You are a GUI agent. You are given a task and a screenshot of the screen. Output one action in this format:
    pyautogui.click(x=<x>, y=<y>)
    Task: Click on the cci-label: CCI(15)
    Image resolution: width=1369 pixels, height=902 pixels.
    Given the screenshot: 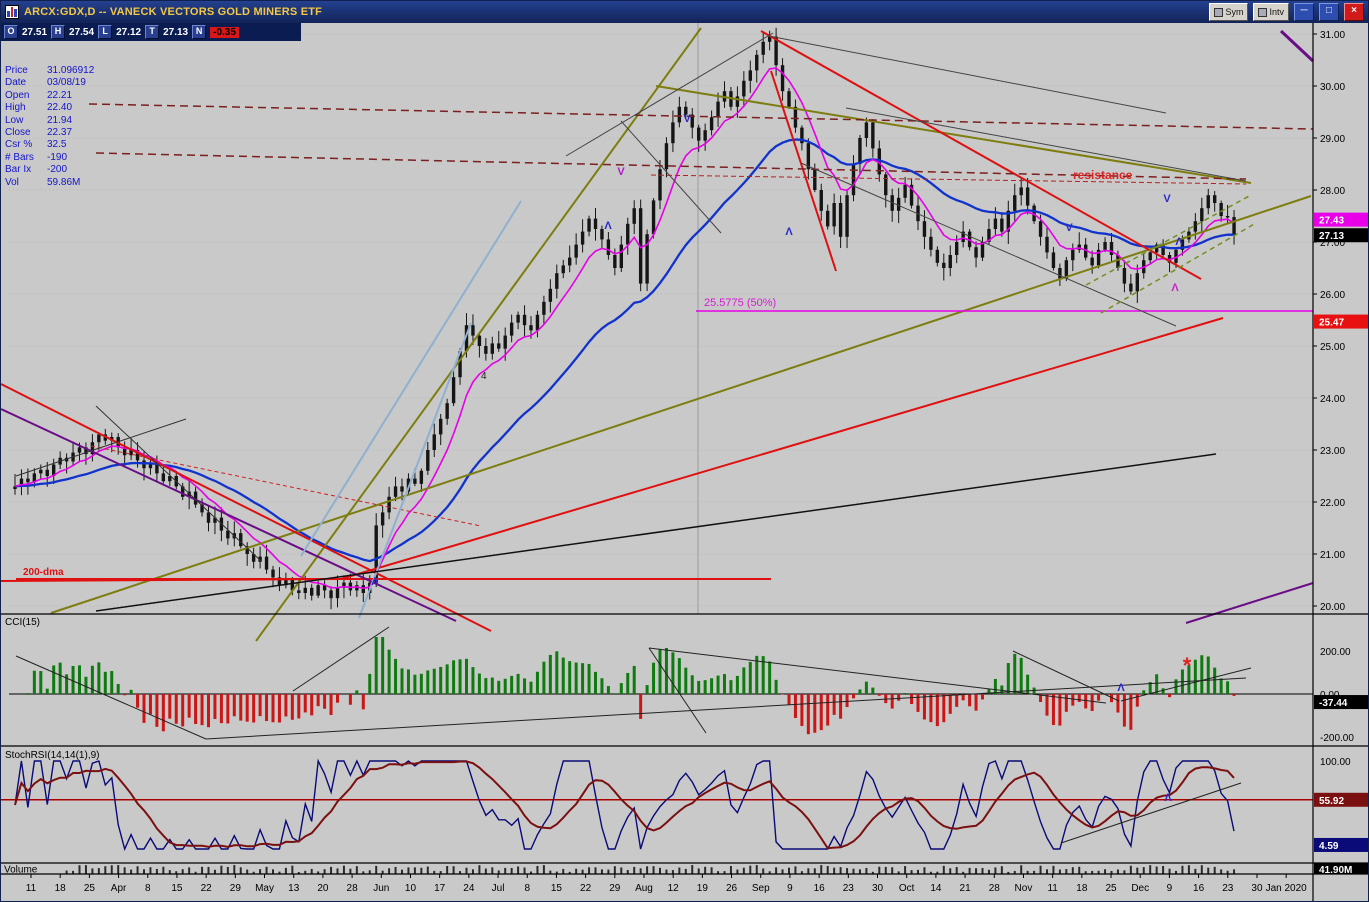 What is the action you would take?
    pyautogui.click(x=22, y=622)
    